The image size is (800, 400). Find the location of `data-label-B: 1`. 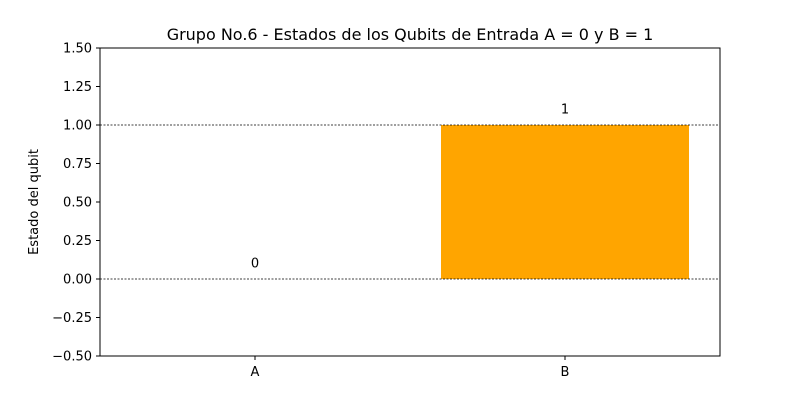

data-label-B: 1 is located at coordinates (565, 110).